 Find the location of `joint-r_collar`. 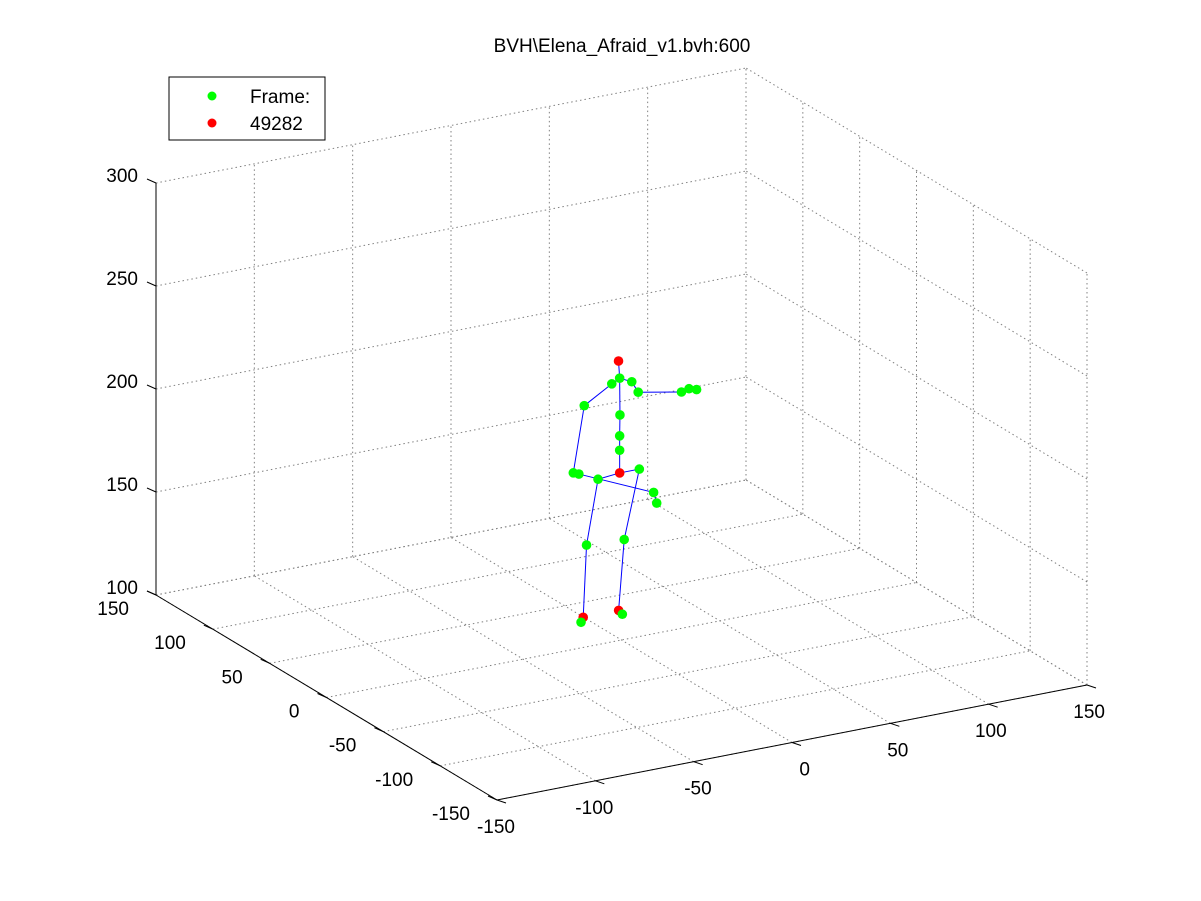

joint-r_collar is located at coordinates (611, 384).